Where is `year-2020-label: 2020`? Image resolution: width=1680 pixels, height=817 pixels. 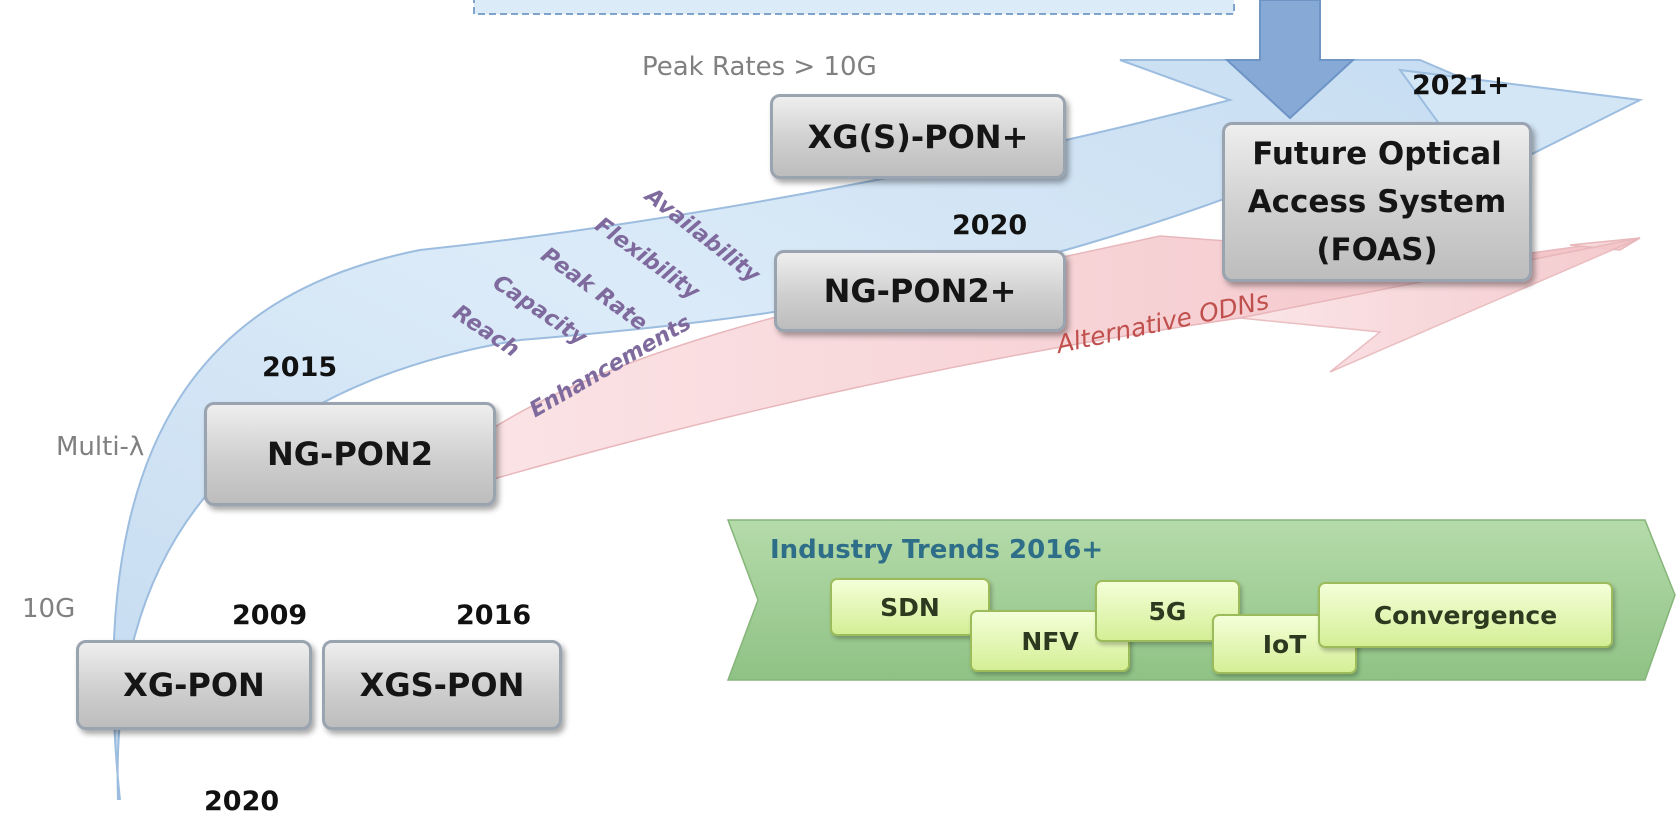
year-2020-label: 2020 is located at coordinates (990, 225).